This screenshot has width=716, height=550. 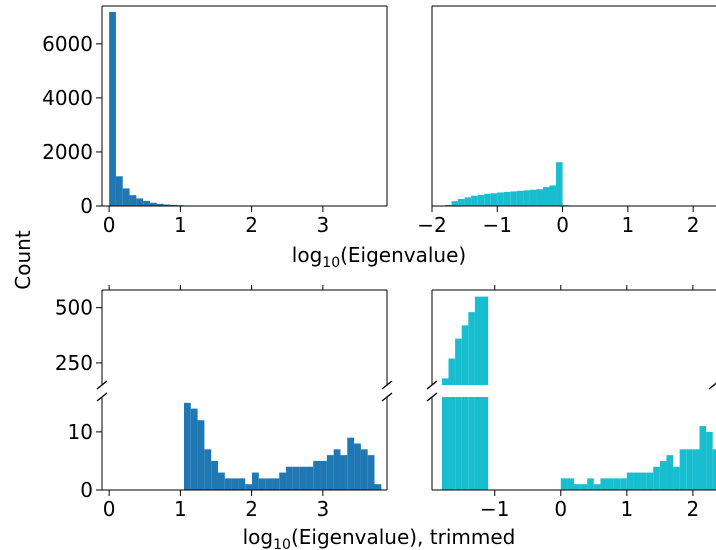 I want to click on top-left-y-tick-label: 0, so click(x=86, y=206).